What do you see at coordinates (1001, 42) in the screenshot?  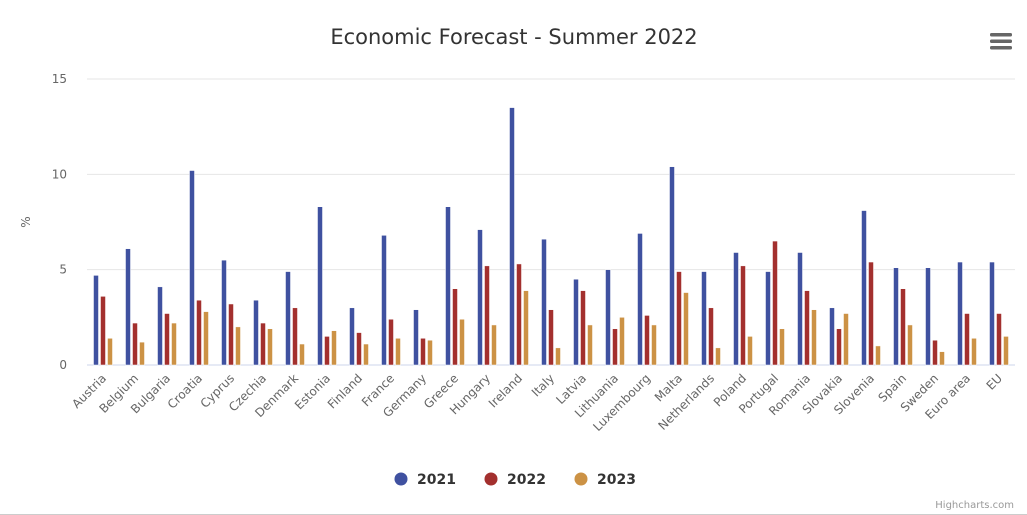 I see `menu-icon` at bounding box center [1001, 42].